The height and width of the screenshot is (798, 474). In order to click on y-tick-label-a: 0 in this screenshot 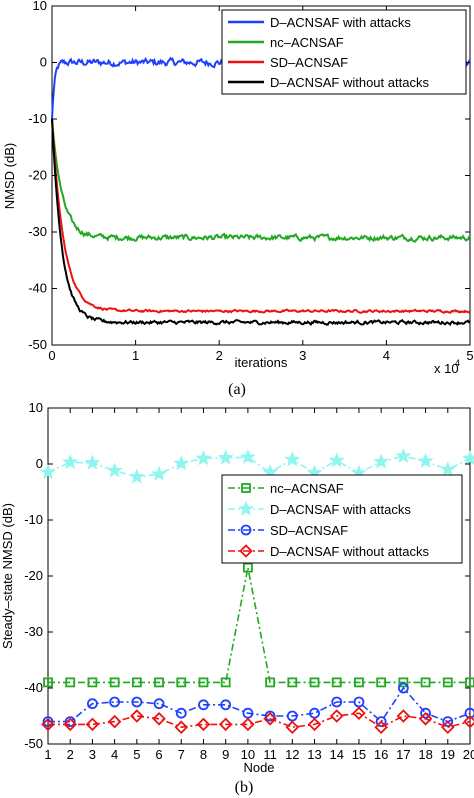, I will do `click(43, 62)`.